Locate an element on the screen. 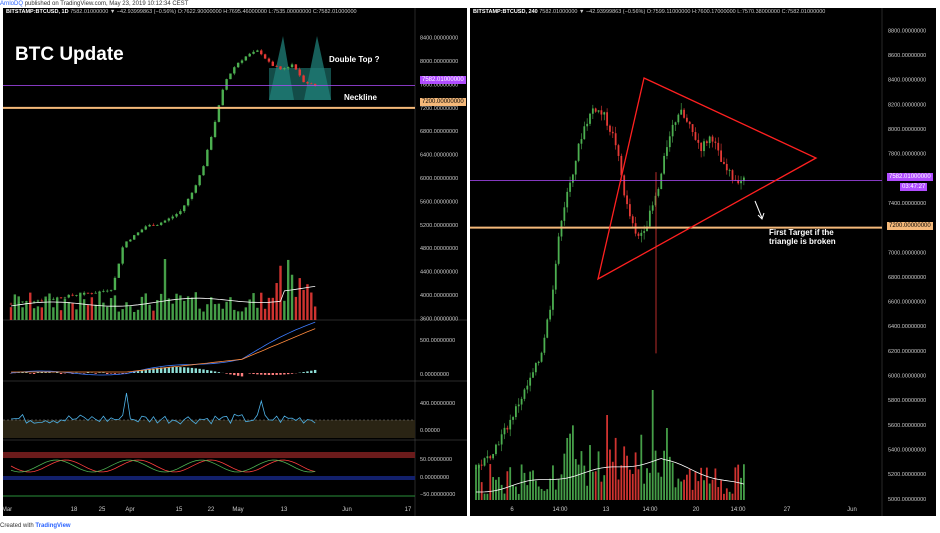 The height and width of the screenshot is (533, 940). left-time-tick-label: May is located at coordinates (237, 510).